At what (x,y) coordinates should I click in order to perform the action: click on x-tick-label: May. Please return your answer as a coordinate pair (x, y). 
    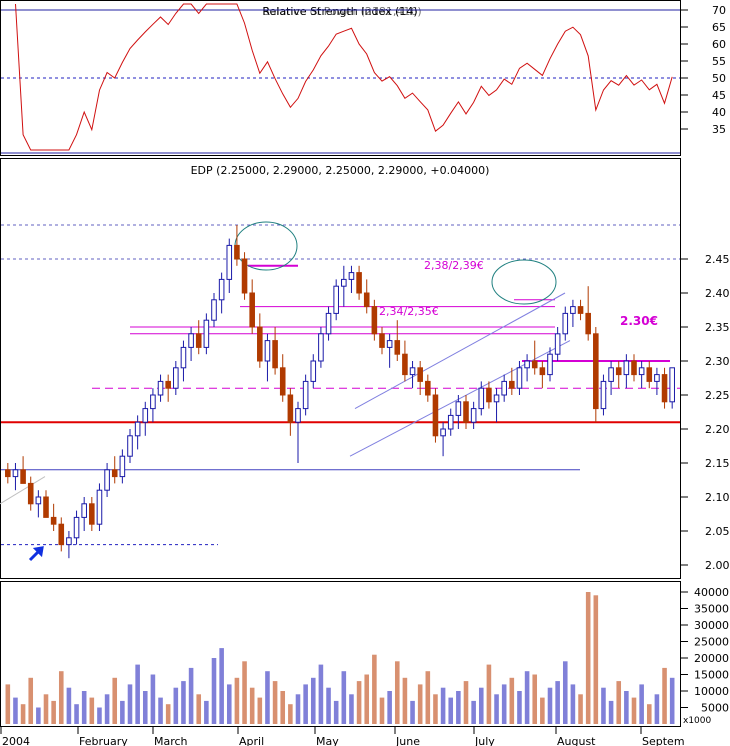
    Looking at the image, I should click on (327, 740).